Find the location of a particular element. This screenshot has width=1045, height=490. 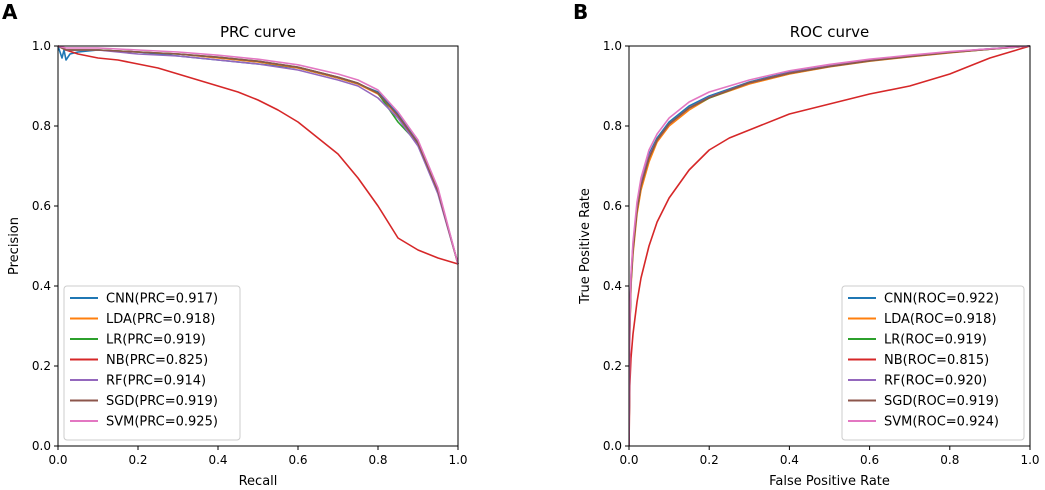

y-axis-label: Precision is located at coordinates (14, 246).